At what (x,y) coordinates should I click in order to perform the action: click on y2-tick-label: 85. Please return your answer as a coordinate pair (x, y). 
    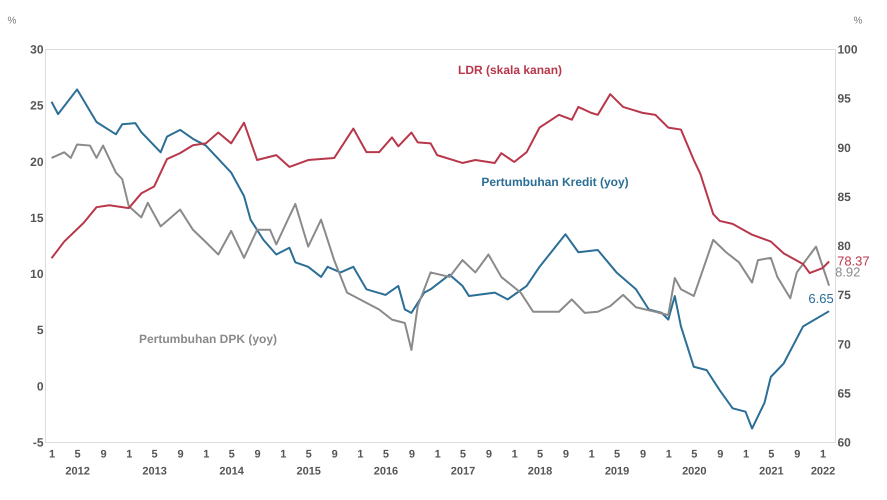
    Looking at the image, I should click on (845, 197).